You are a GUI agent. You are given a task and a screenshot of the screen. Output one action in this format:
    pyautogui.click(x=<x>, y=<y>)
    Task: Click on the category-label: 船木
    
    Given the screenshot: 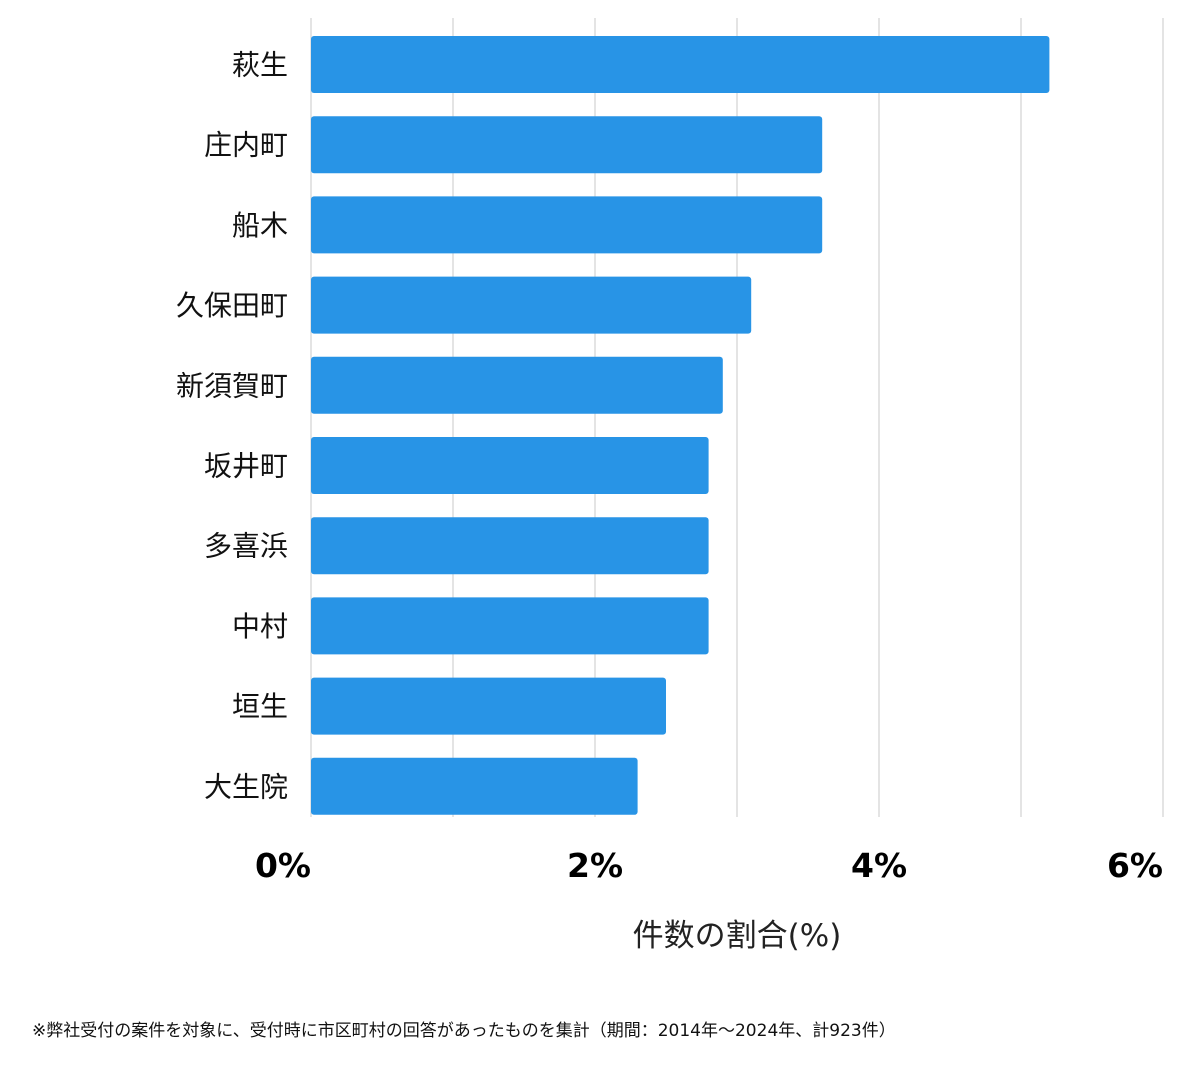 What is the action you would take?
    pyautogui.click(x=260, y=225)
    